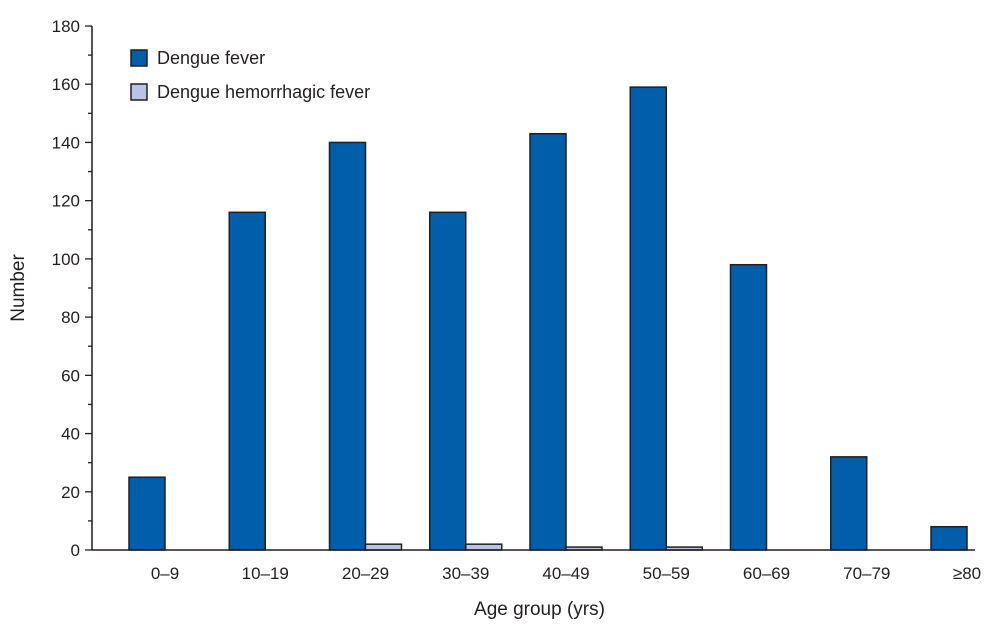  What do you see at coordinates (211, 58) in the screenshot?
I see `legend-label-dengue-fever: Dengue fever` at bounding box center [211, 58].